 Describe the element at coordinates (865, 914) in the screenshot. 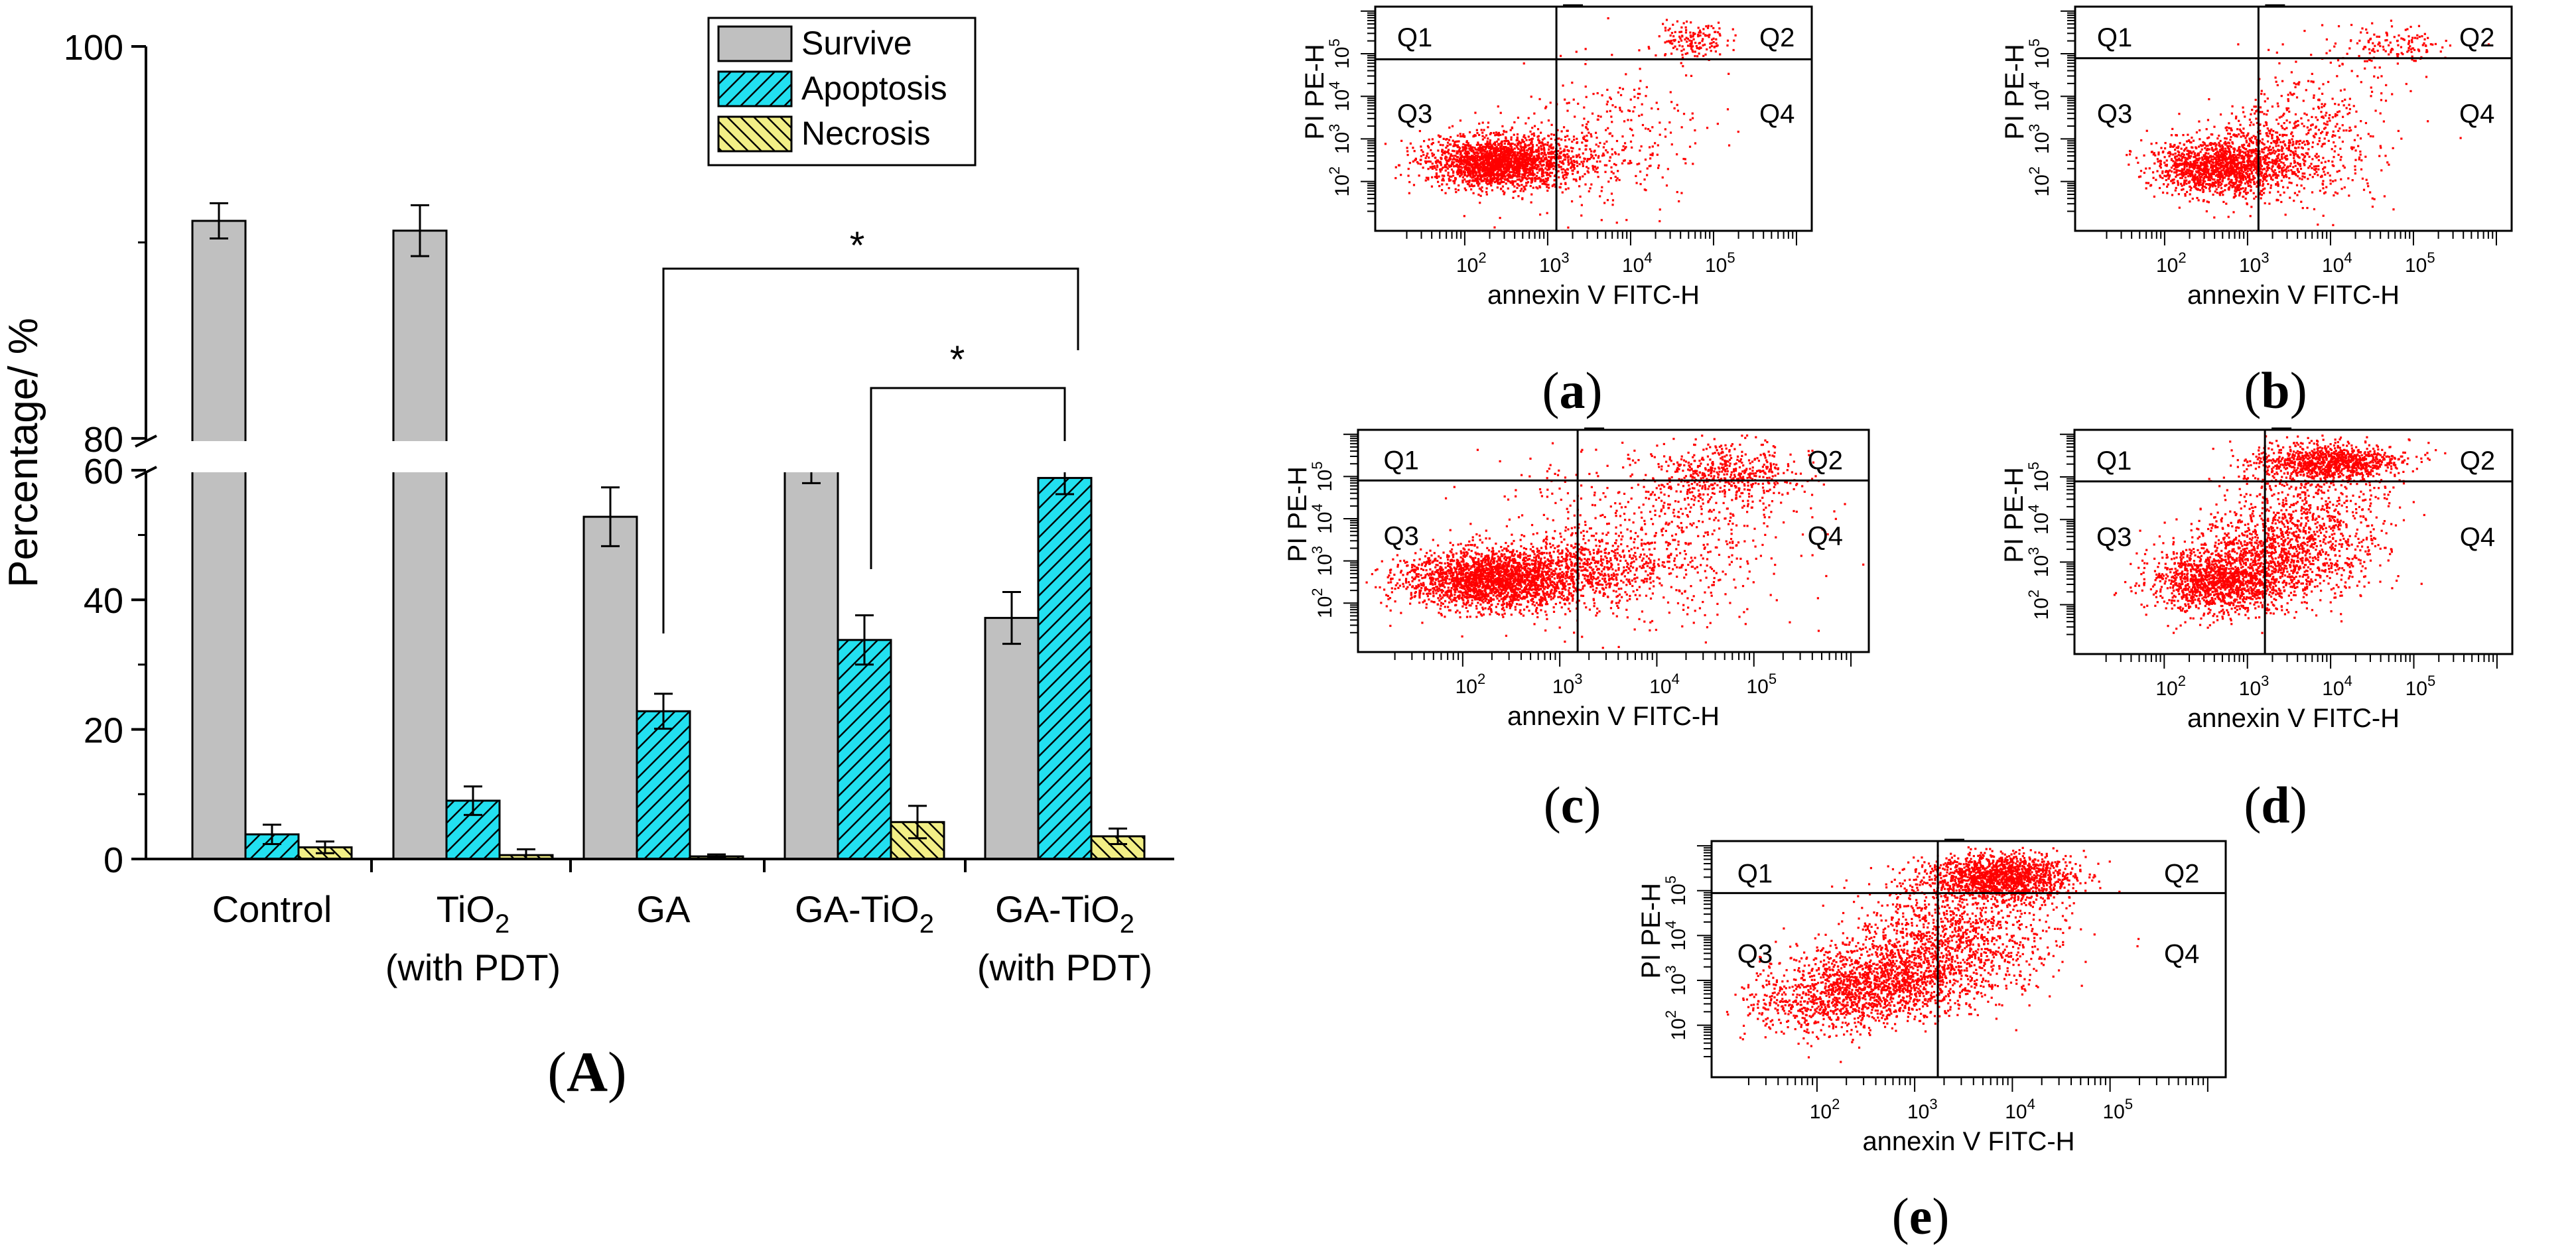

I see `category-label: GA-TiO2` at that location.